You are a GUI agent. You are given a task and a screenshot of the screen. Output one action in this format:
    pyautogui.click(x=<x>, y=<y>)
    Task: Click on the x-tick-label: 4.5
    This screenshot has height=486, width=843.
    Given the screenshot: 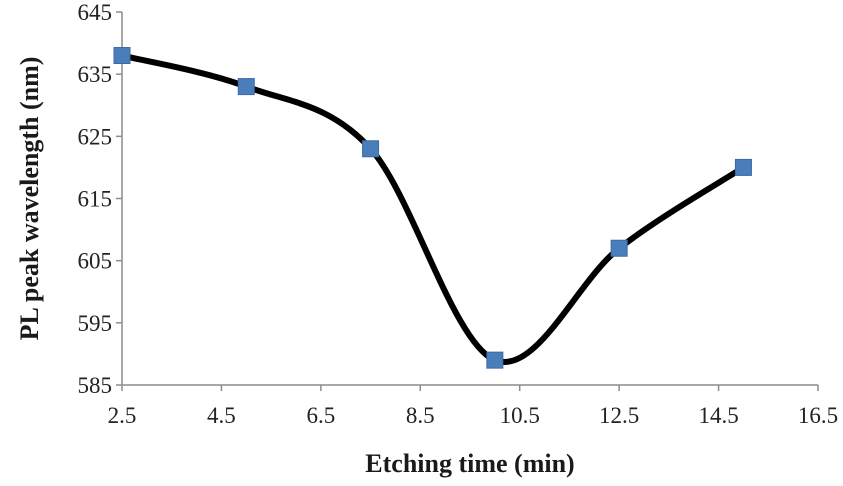 What is the action you would take?
    pyautogui.click(x=221, y=415)
    